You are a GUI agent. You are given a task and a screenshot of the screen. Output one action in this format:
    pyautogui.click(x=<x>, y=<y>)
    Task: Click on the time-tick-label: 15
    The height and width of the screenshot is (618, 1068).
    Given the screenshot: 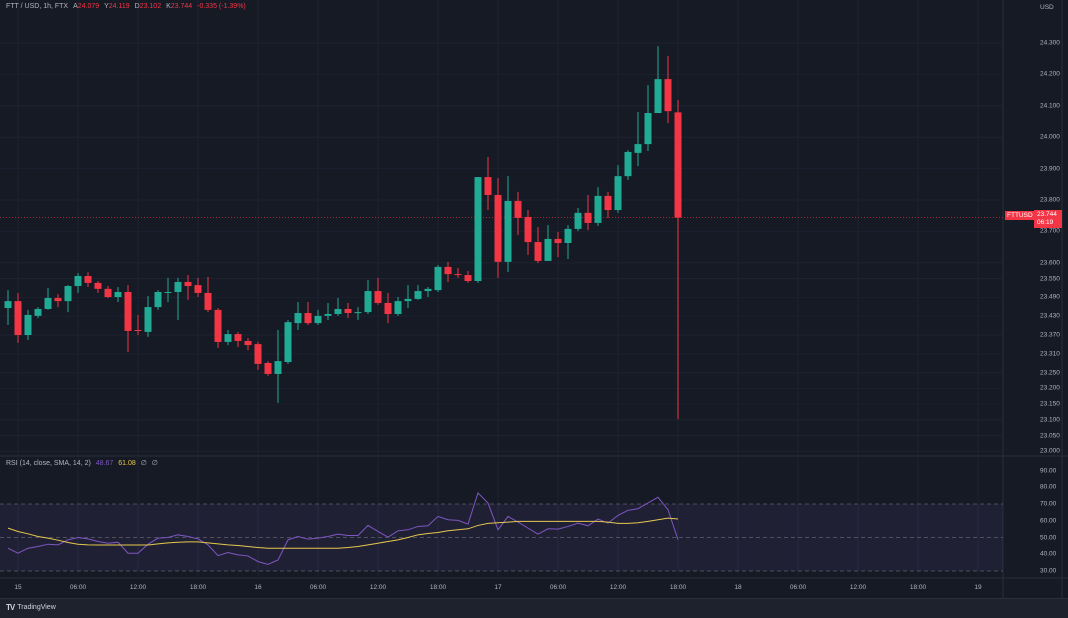 What is the action you would take?
    pyautogui.click(x=18, y=587)
    